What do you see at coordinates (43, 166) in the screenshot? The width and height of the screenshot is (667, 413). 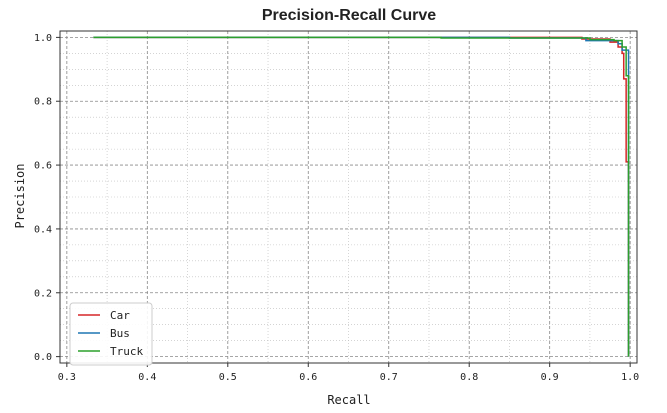 I see `y-tick-label: 0.6` at bounding box center [43, 166].